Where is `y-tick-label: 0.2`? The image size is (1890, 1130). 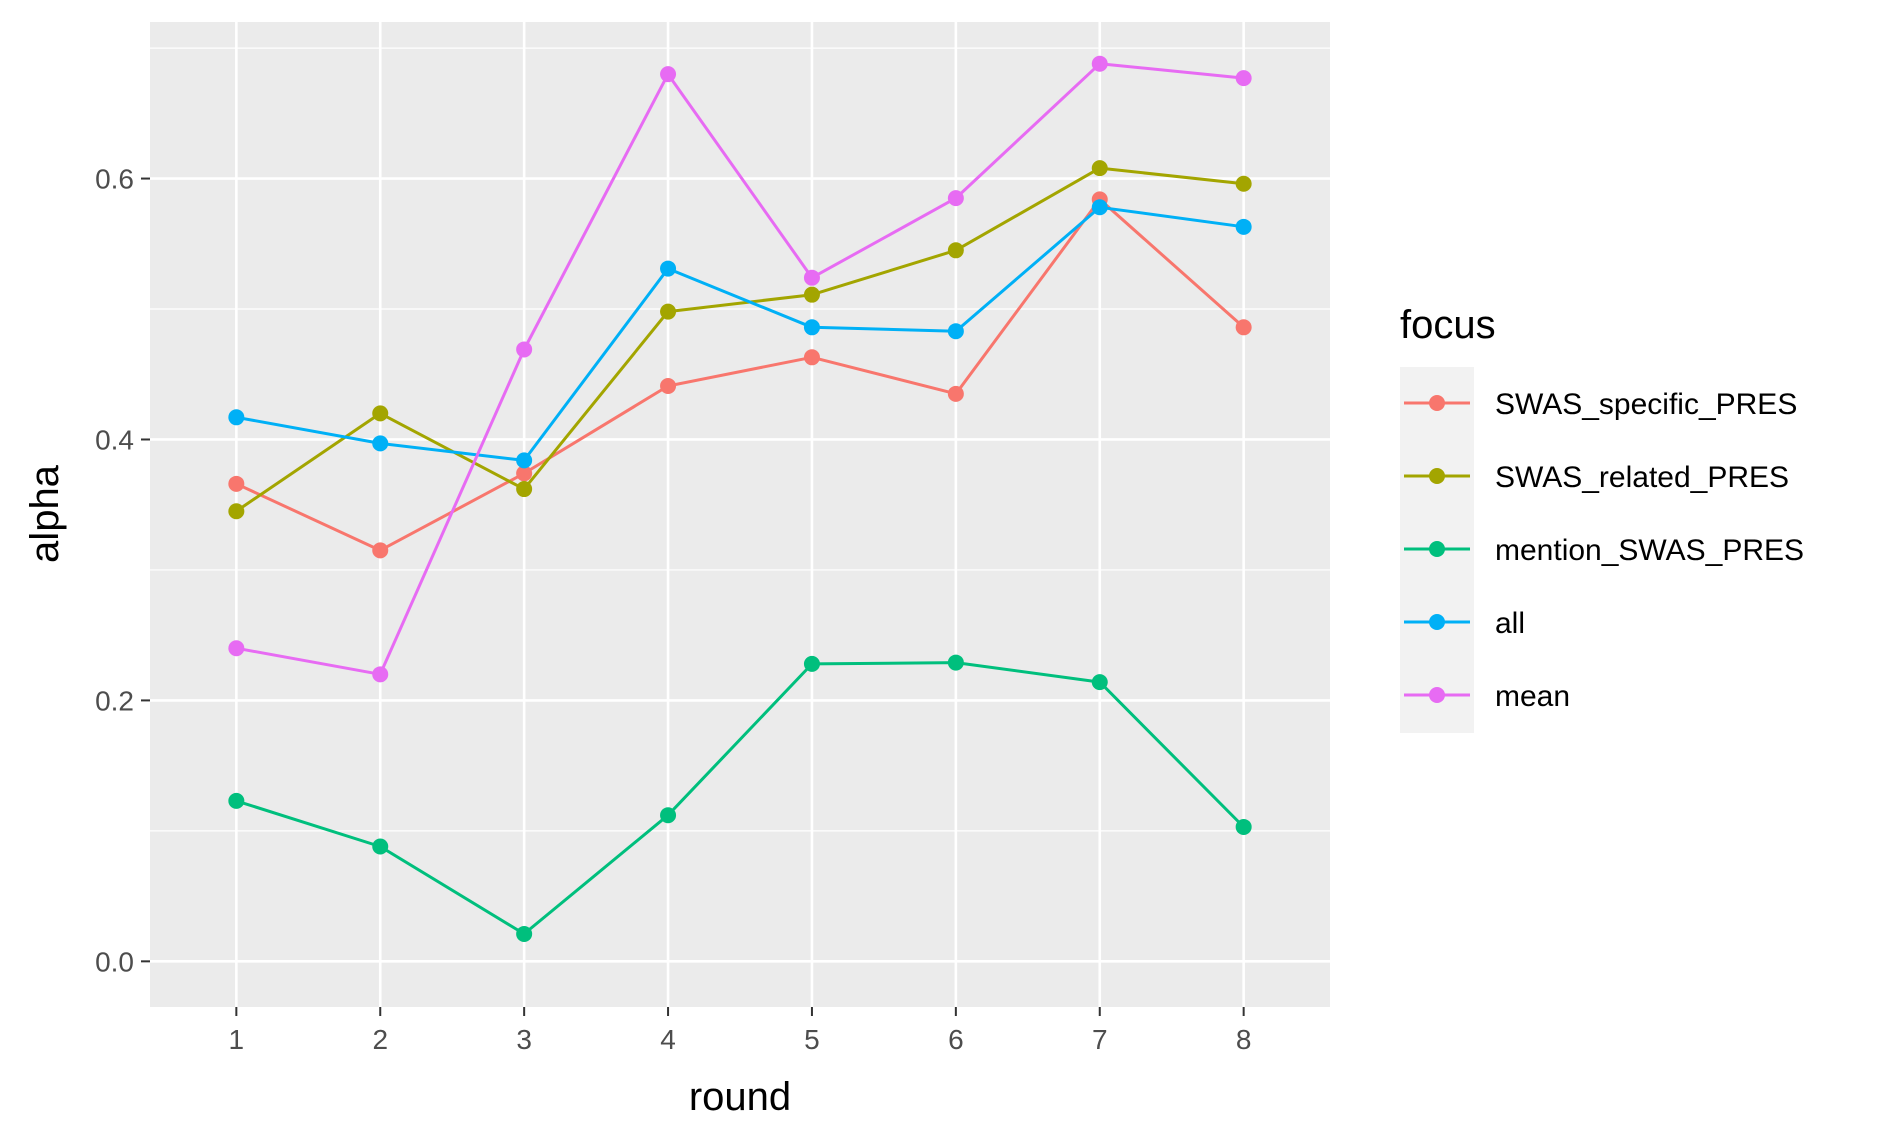
y-tick-label: 0.2 is located at coordinates (114, 700).